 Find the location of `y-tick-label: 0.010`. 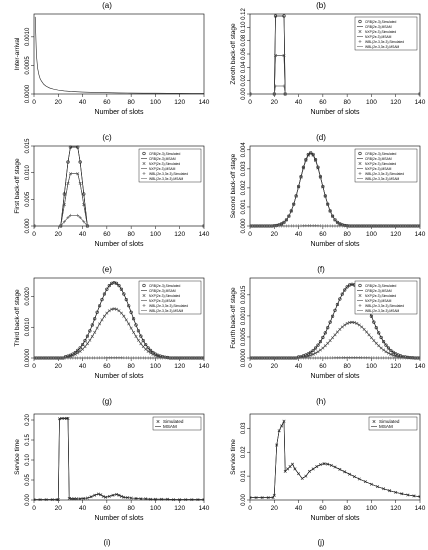

y-tick-label: 0.010 is located at coordinates (28, 172).